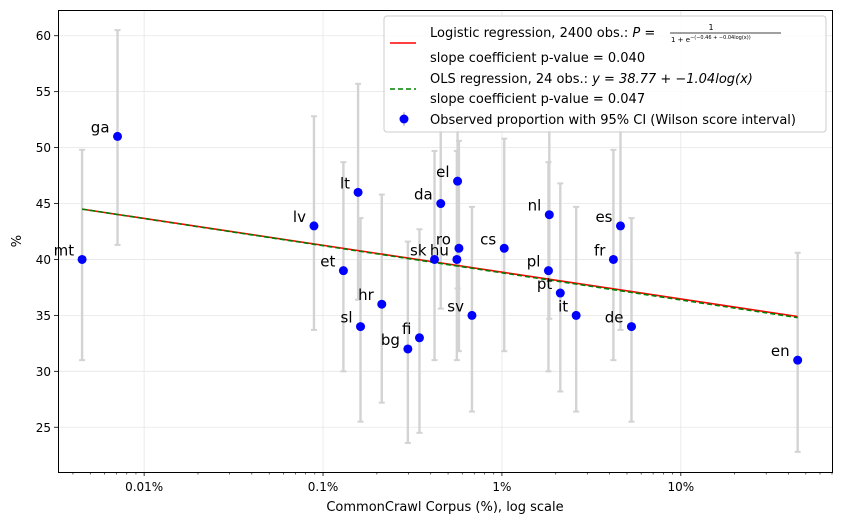 The width and height of the screenshot is (841, 525). I want to click on point-fi, so click(419, 338).